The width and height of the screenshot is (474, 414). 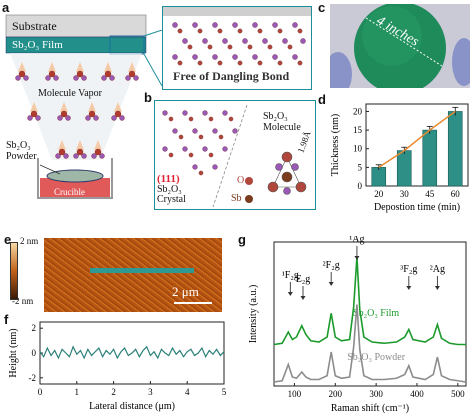 I want to click on film-label: Sb₂O₃ Film, so click(x=37, y=45).